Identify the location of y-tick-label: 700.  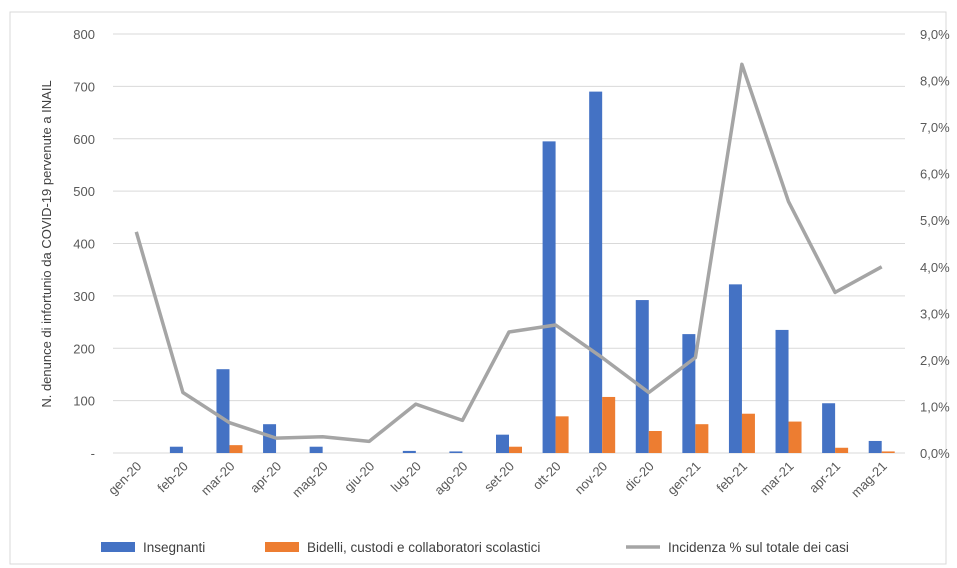
(84, 86).